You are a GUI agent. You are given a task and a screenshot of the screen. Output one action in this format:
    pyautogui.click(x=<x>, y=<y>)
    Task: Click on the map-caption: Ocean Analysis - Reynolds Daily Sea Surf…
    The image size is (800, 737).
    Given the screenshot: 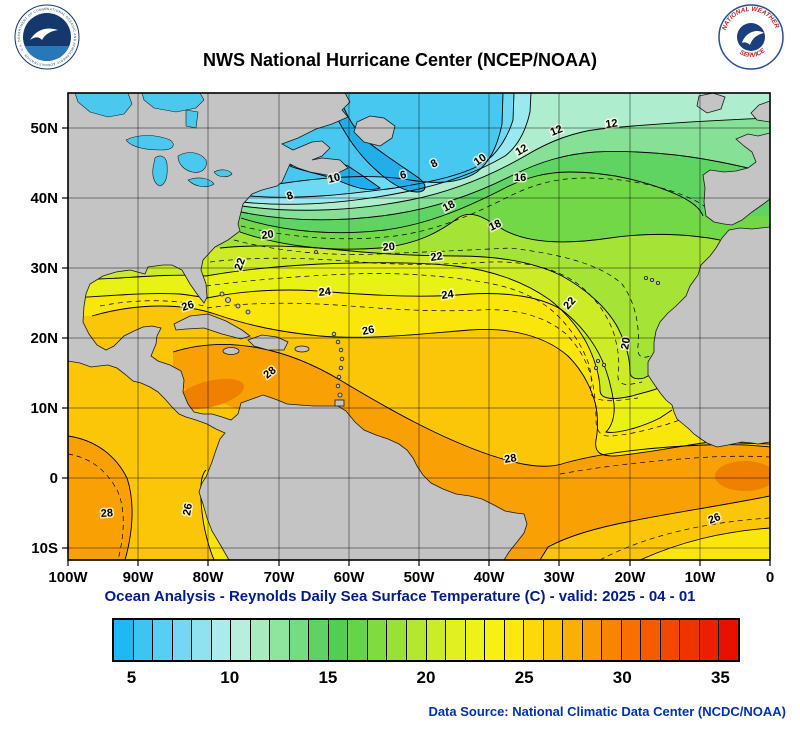 What is the action you would take?
    pyautogui.click(x=400, y=596)
    